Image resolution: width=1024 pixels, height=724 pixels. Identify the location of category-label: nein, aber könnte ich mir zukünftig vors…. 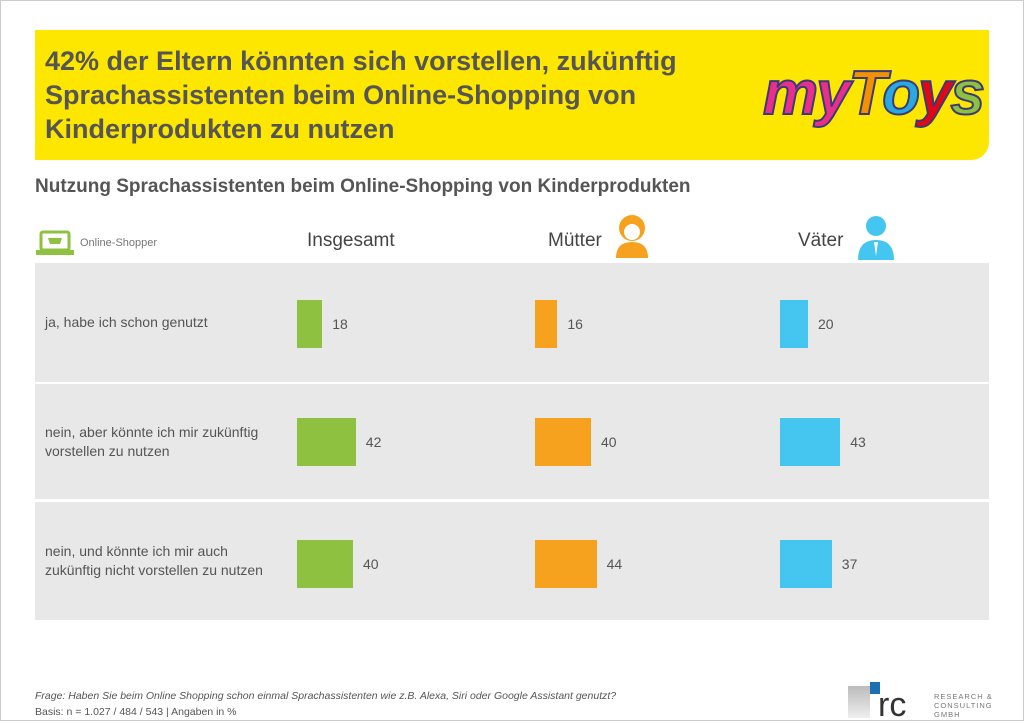
(152, 441).